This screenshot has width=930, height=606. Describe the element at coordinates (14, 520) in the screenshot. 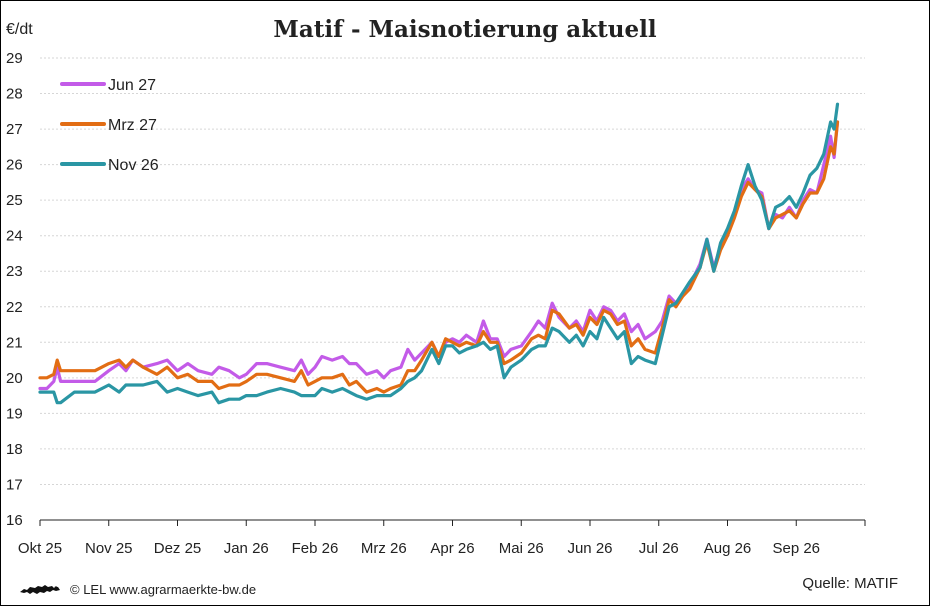

I see `y-tick-label: 16` at that location.